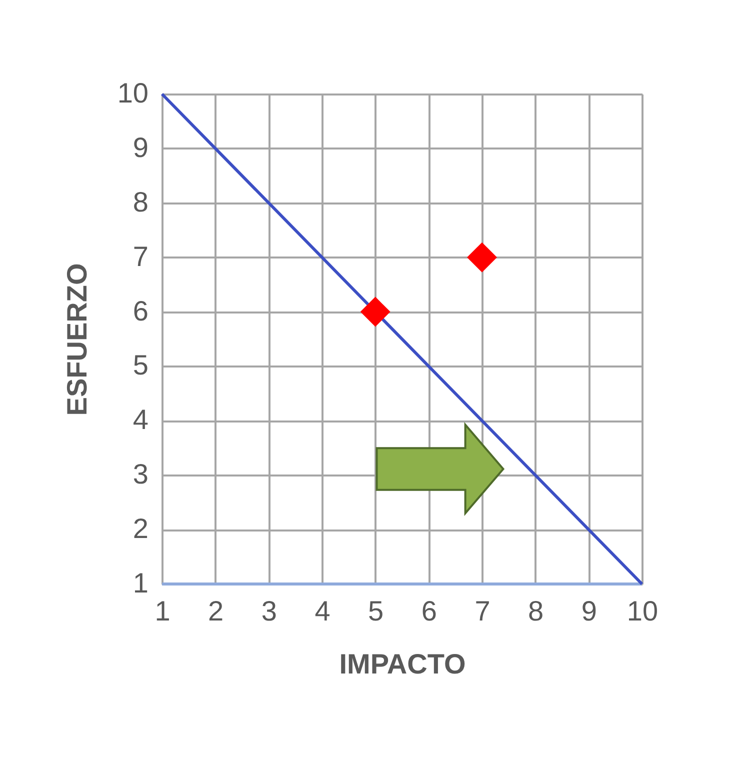  Describe the element at coordinates (140, 147) in the screenshot. I see `y-tick-label: 9` at that location.